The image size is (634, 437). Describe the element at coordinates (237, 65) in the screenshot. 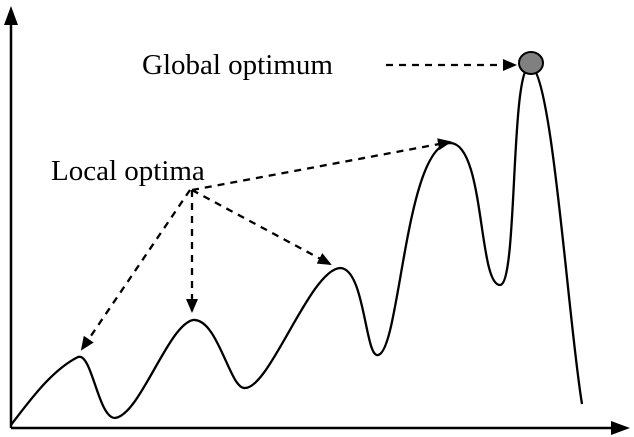

I see `global-optimum-label: Global optimum` at that location.